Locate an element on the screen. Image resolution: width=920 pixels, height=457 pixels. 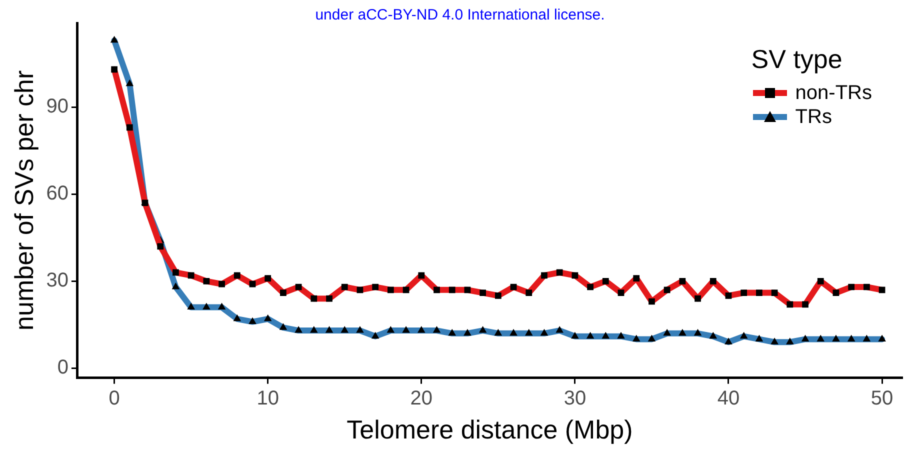
y-axis-title: number of SVs per chr is located at coordinates (23, 200).